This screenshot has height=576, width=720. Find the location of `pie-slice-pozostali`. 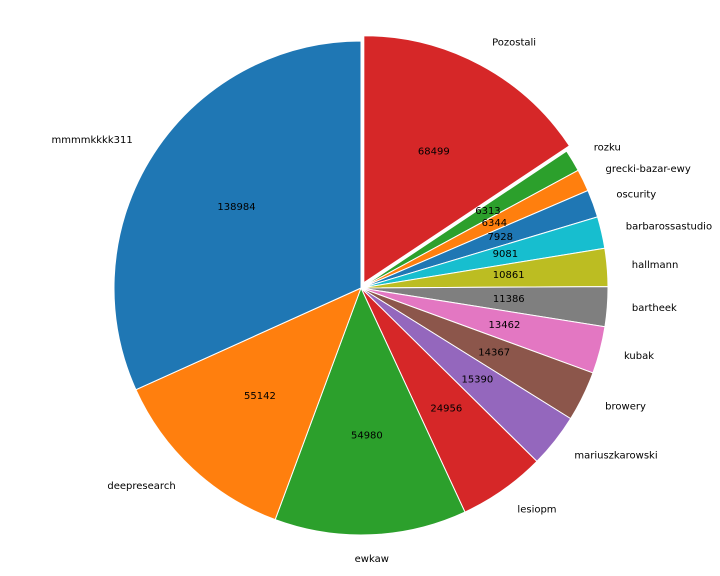

pie-slice-pozostali is located at coordinates (467, 159).